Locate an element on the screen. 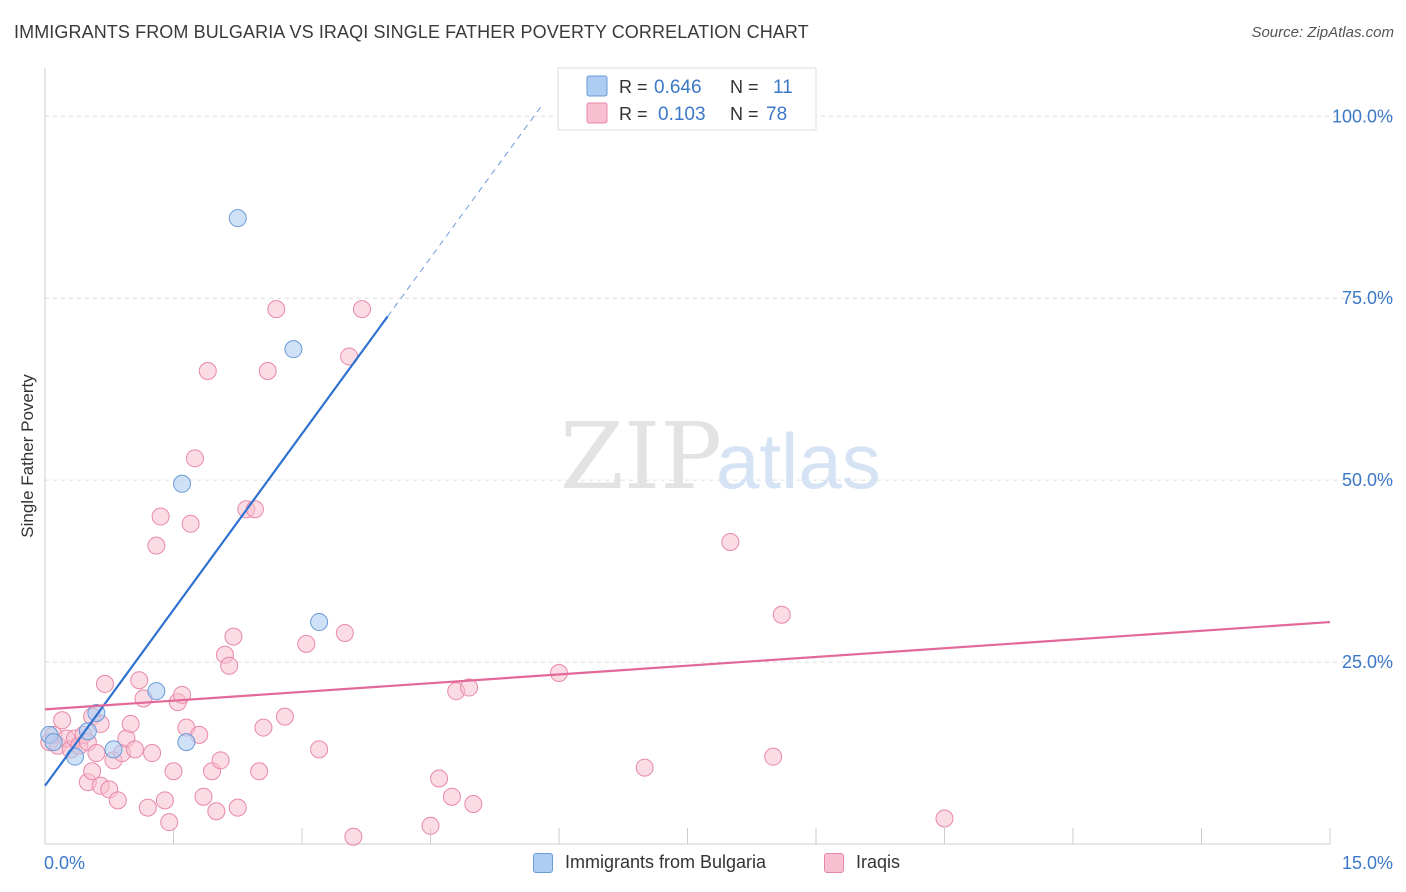 The width and height of the screenshot is (1406, 892). y-tick-label: 100.0% is located at coordinates (1362, 116).